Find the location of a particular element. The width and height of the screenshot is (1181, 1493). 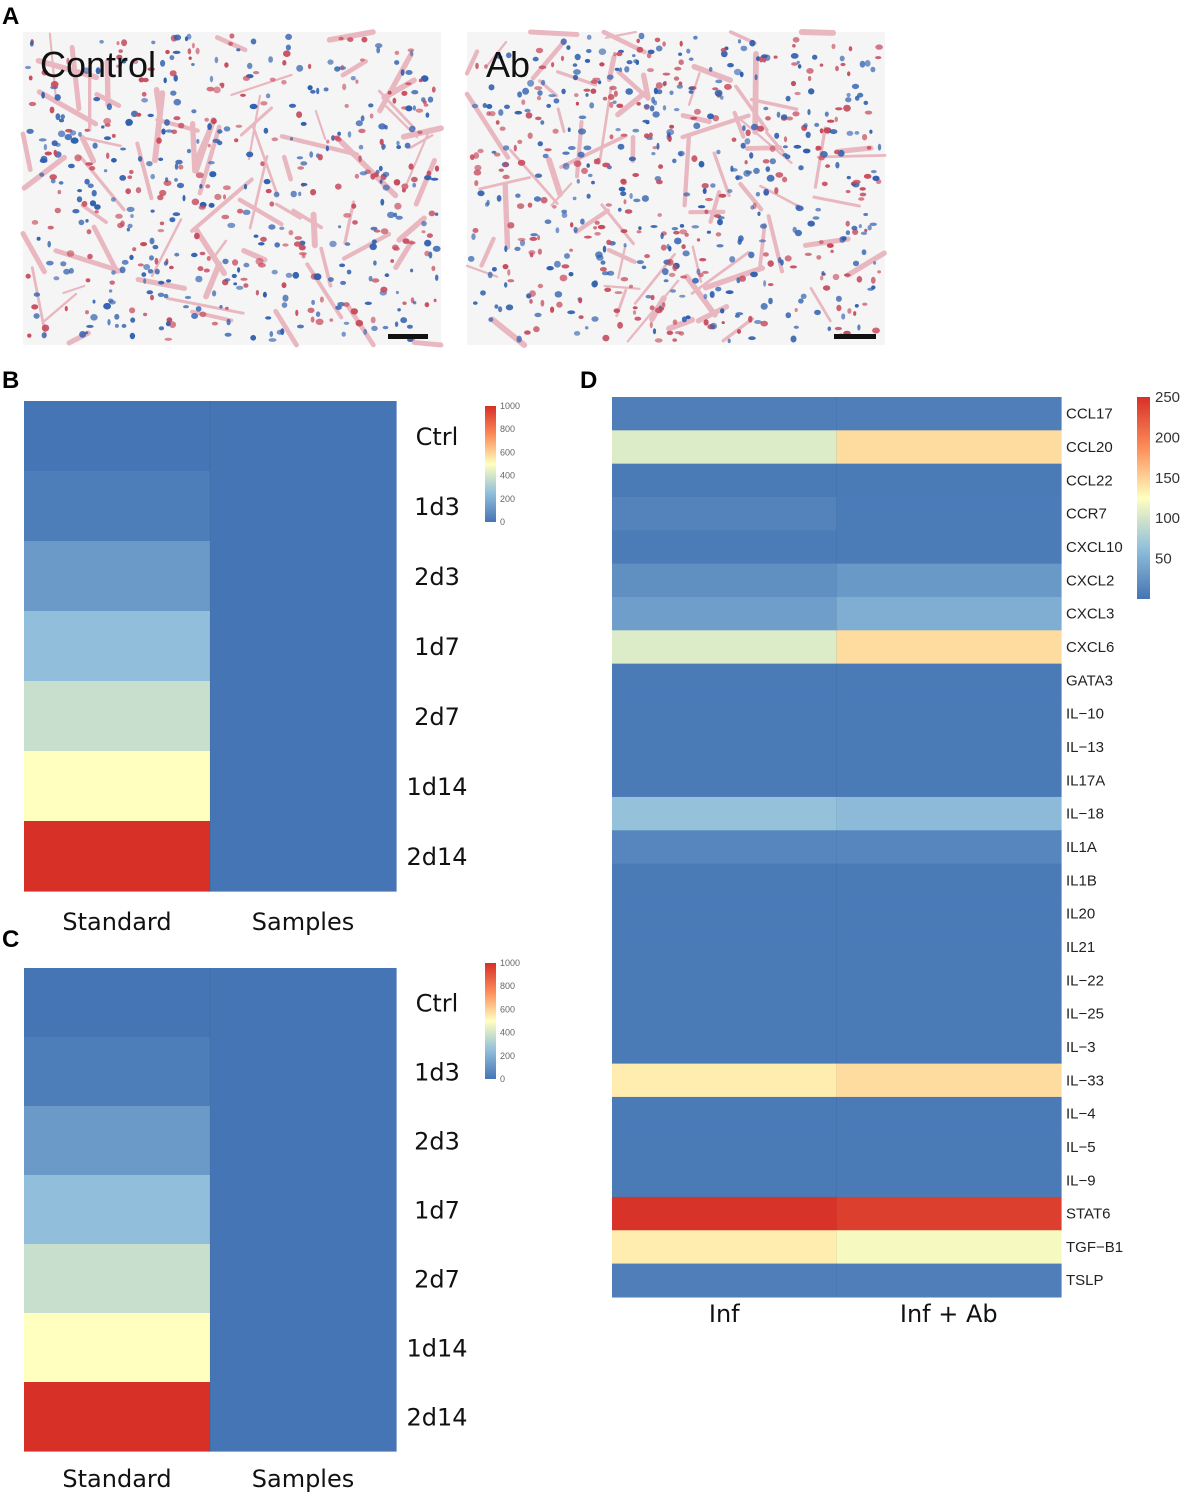

row-label: CCR7 is located at coordinates (1086, 514).